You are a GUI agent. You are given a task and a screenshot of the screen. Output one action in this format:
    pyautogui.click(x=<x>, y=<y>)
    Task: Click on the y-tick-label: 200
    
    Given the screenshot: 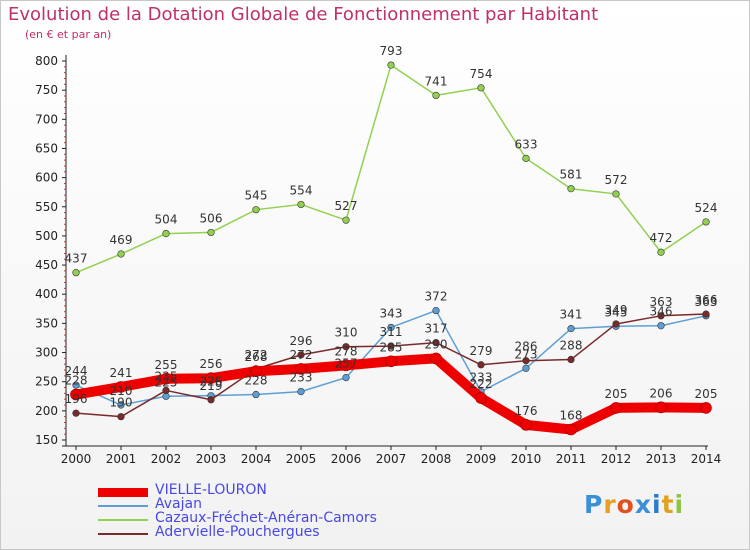 What is the action you would take?
    pyautogui.click(x=46, y=411)
    